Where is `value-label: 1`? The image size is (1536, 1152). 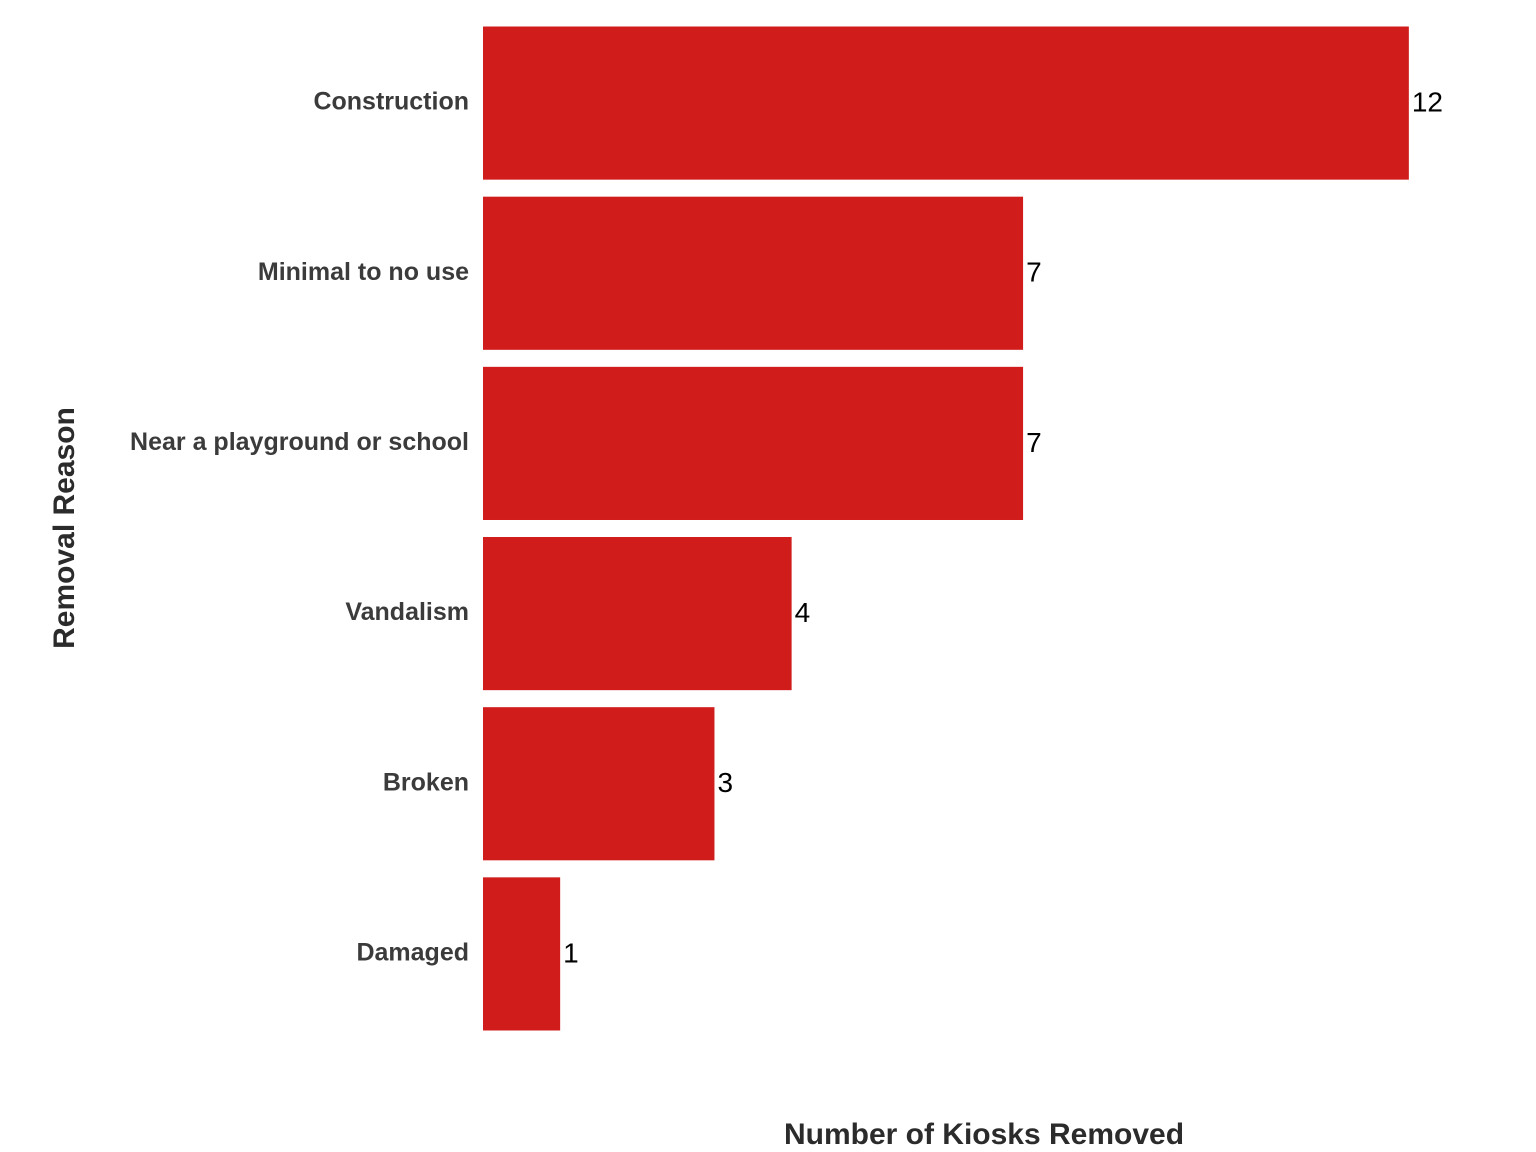 value-label: 1 is located at coordinates (571, 952).